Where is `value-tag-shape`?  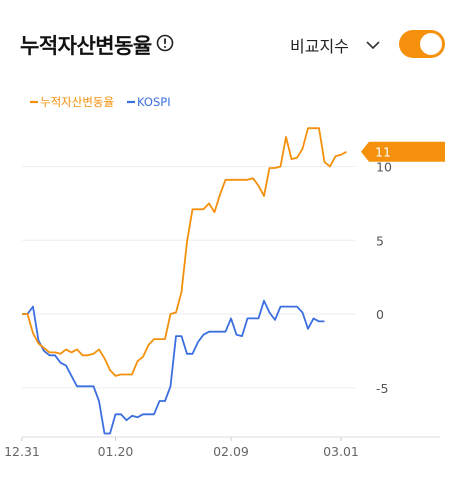
value-tag-shape is located at coordinates (403, 151).